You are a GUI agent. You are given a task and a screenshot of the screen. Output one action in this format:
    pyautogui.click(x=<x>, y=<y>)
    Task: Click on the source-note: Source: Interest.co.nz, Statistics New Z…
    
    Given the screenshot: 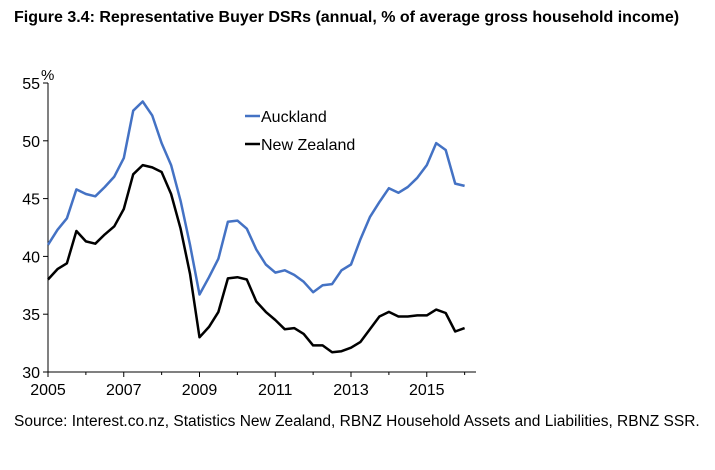 What is the action you would take?
    pyautogui.click(x=357, y=421)
    